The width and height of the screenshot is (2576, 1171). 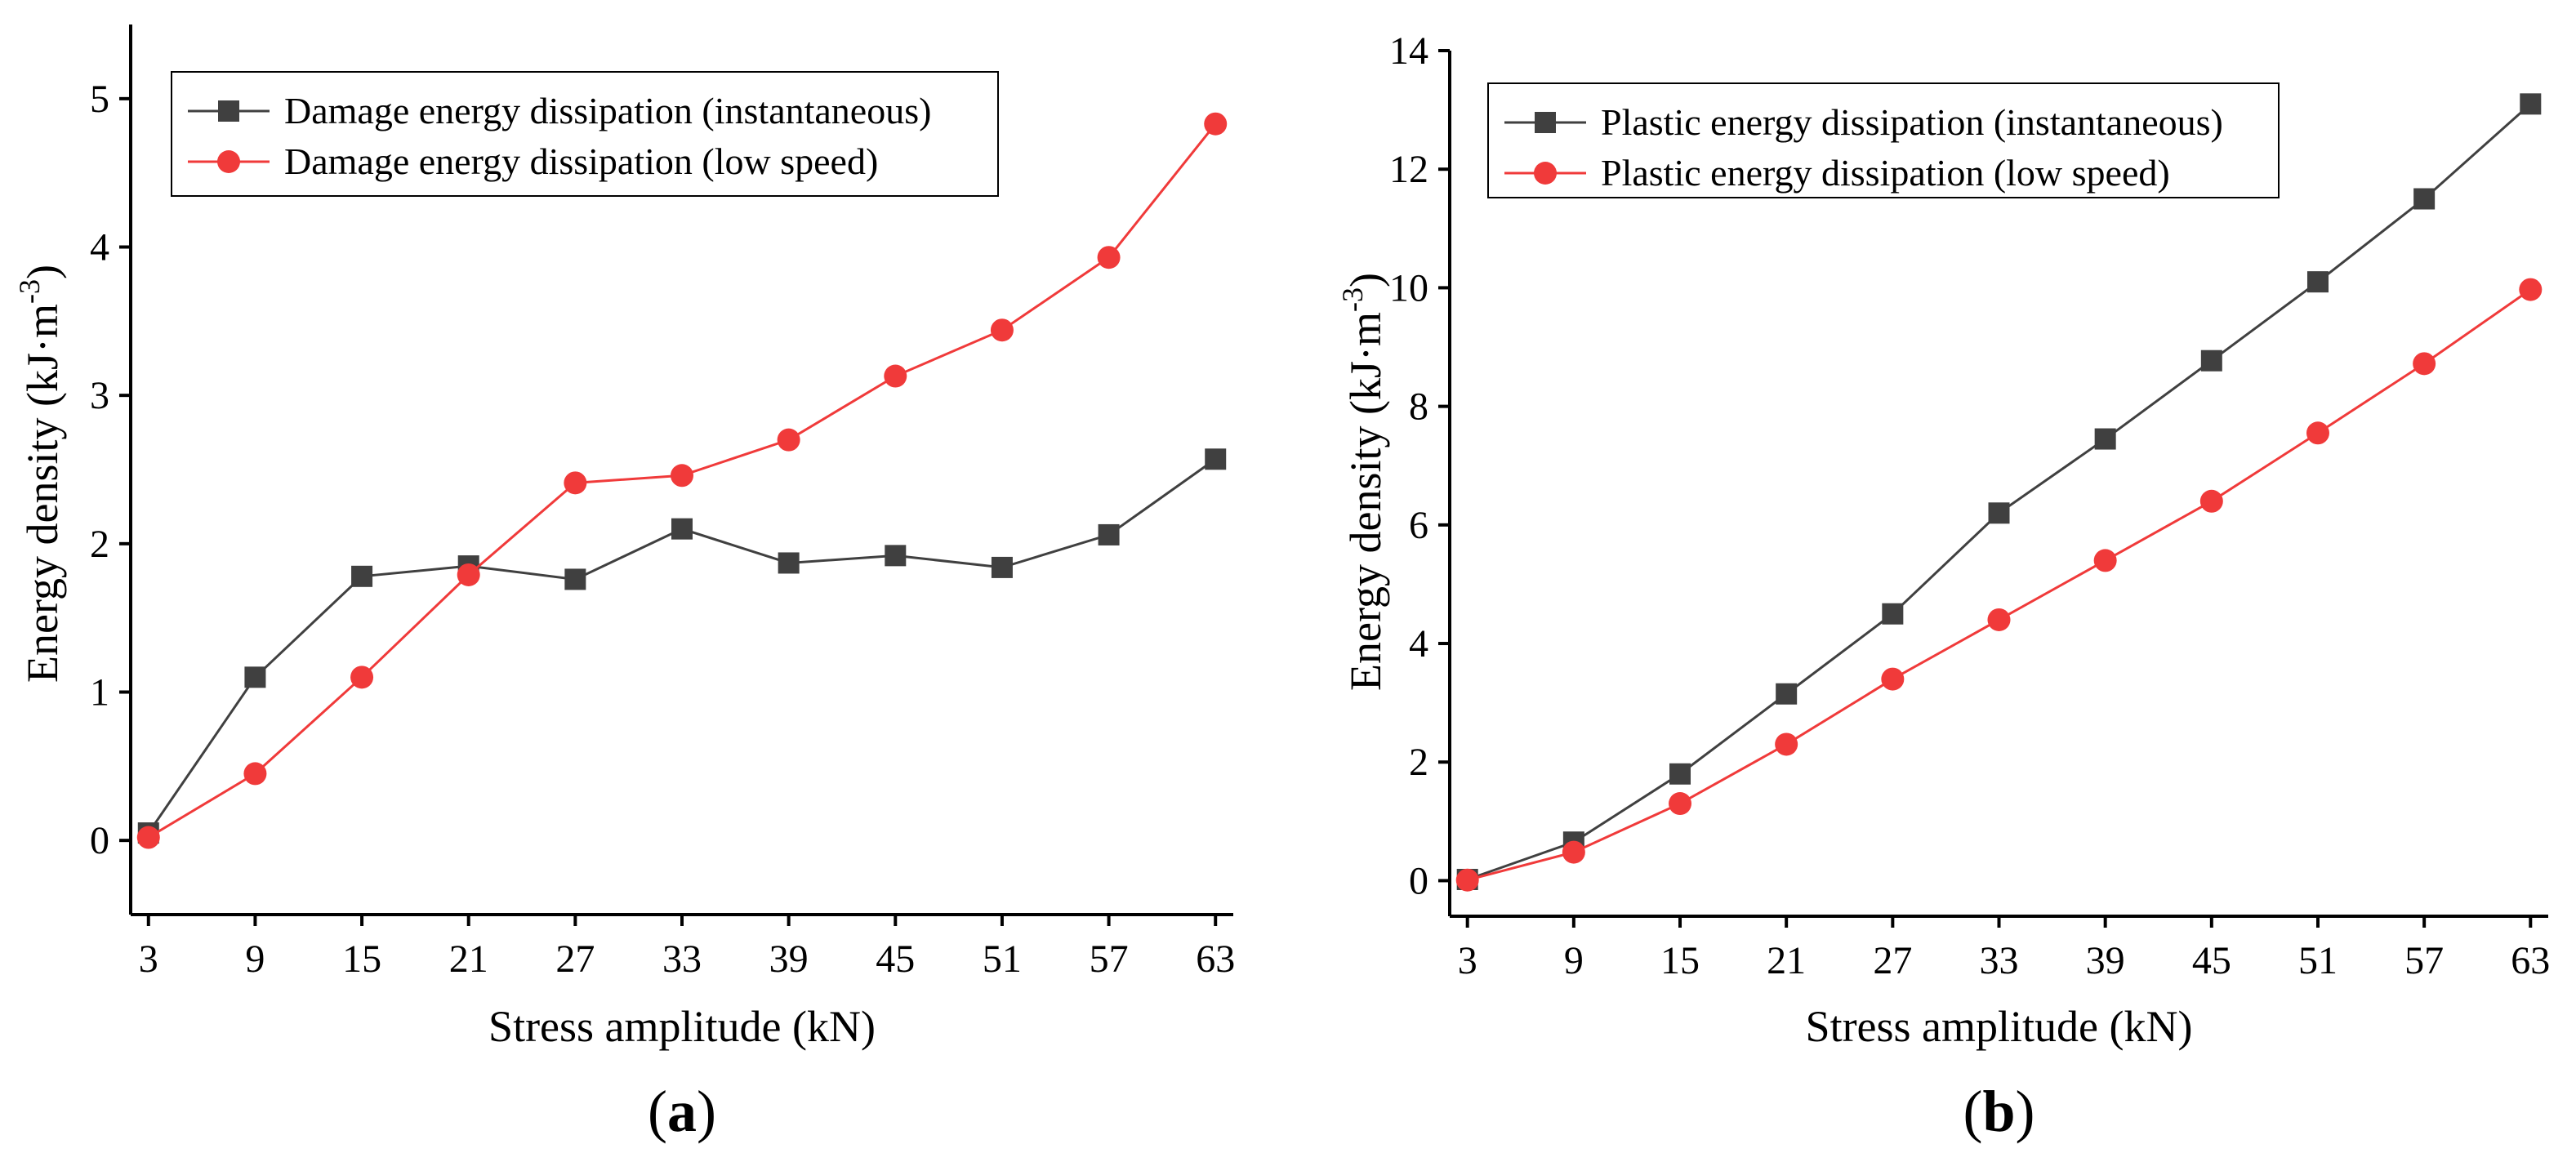 What do you see at coordinates (1892, 960) in the screenshot?
I see `panel-b-x-tick-label: 27` at bounding box center [1892, 960].